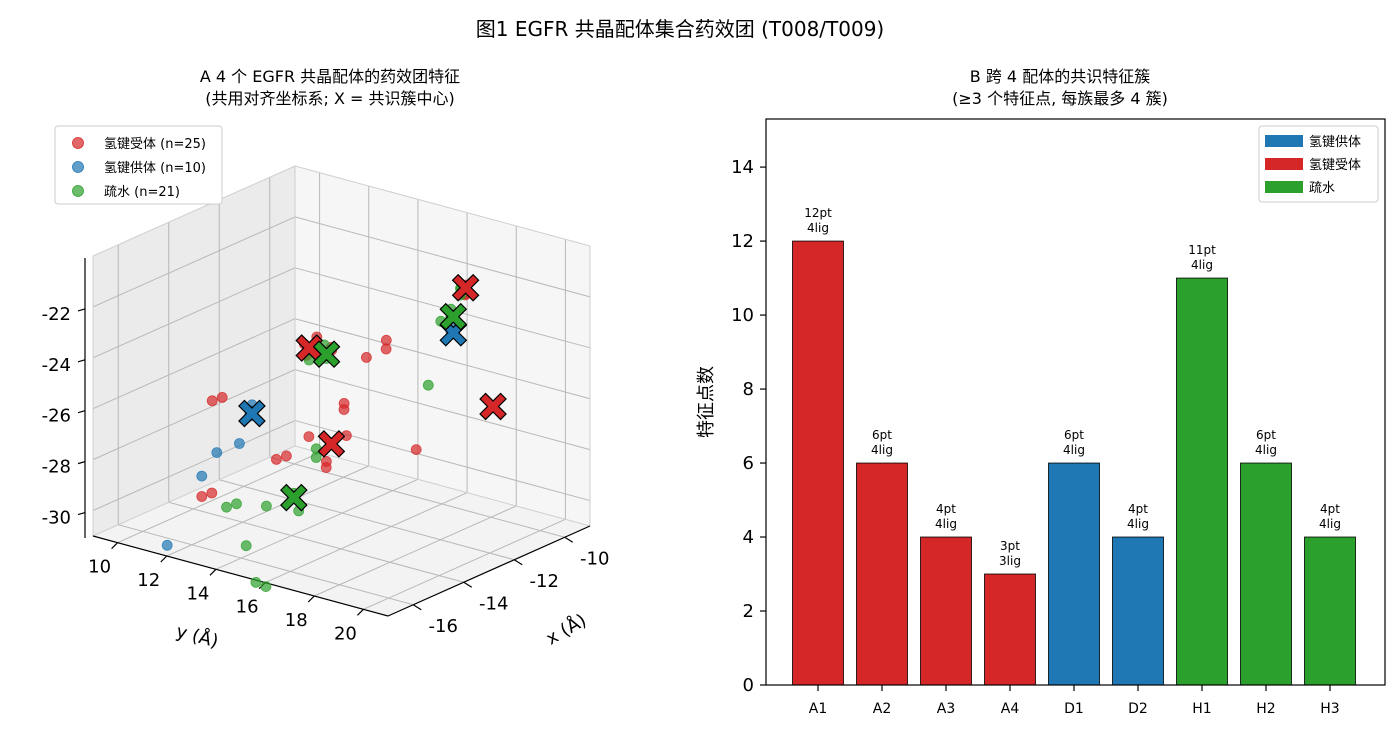  What do you see at coordinates (78, 191) in the screenshot?
I see `legend-marker` at bounding box center [78, 191].